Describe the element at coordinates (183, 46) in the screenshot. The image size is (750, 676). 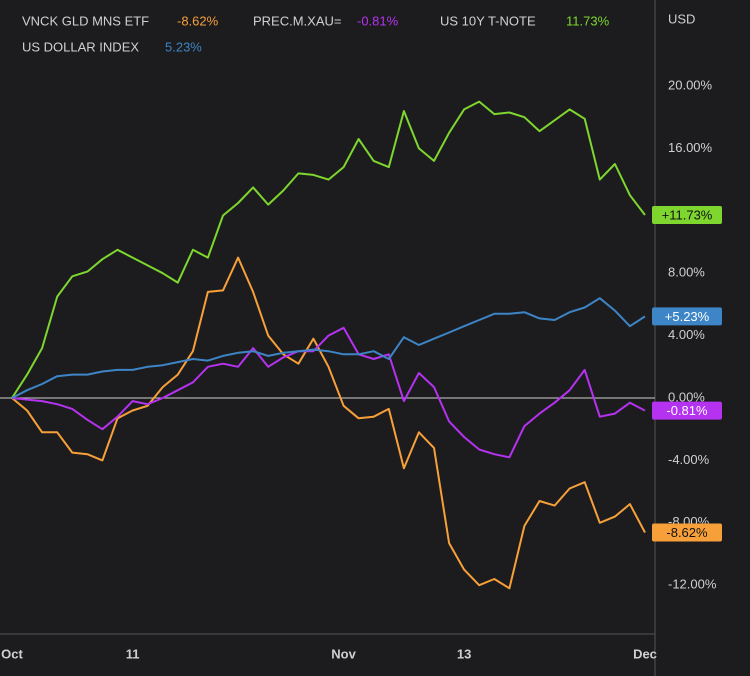
I see `legend-value: 5.23%` at that location.